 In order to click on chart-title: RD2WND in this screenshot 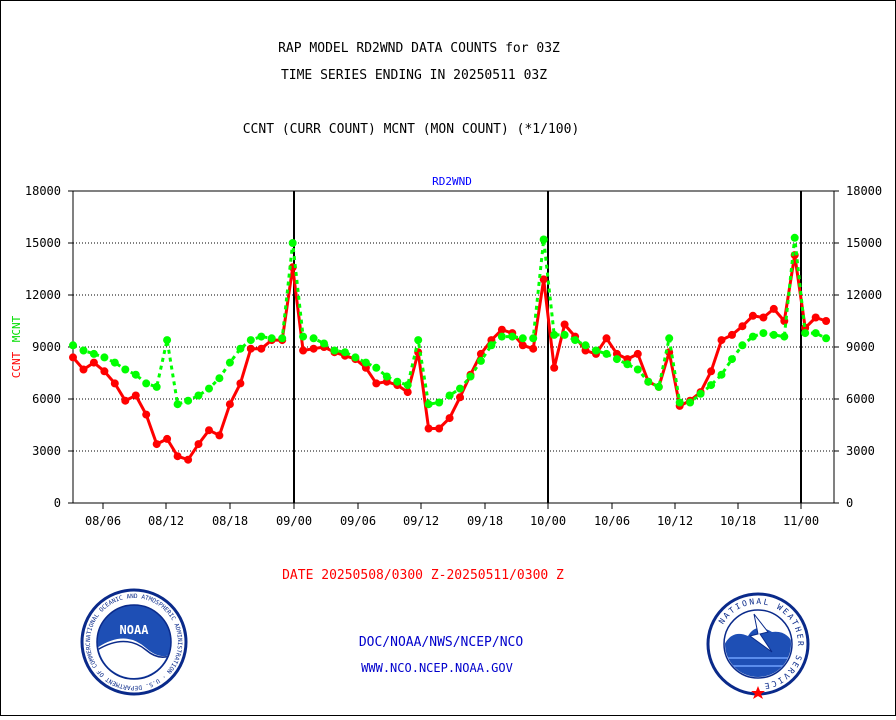, I will do `click(452, 181)`.